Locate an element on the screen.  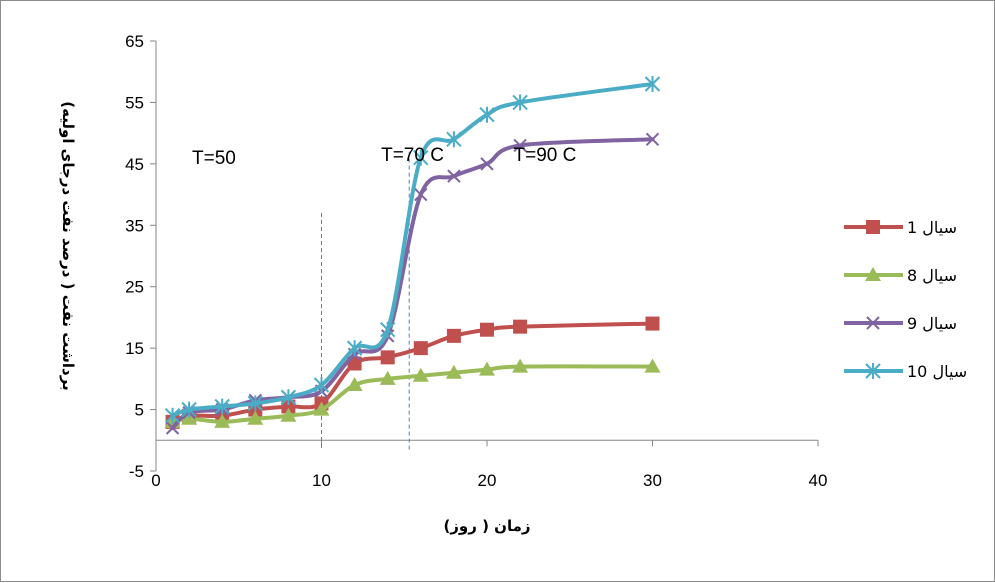
legend: سیال 1 سیال 8 سیال 9 سیال 10 is located at coordinates (905, 299).